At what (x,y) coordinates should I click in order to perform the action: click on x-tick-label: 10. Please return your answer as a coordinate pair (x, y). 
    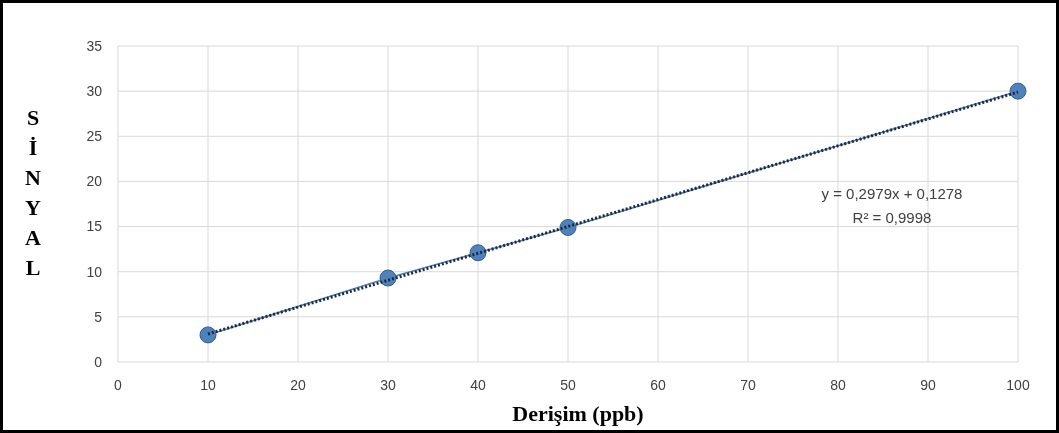
    Looking at the image, I should click on (208, 385).